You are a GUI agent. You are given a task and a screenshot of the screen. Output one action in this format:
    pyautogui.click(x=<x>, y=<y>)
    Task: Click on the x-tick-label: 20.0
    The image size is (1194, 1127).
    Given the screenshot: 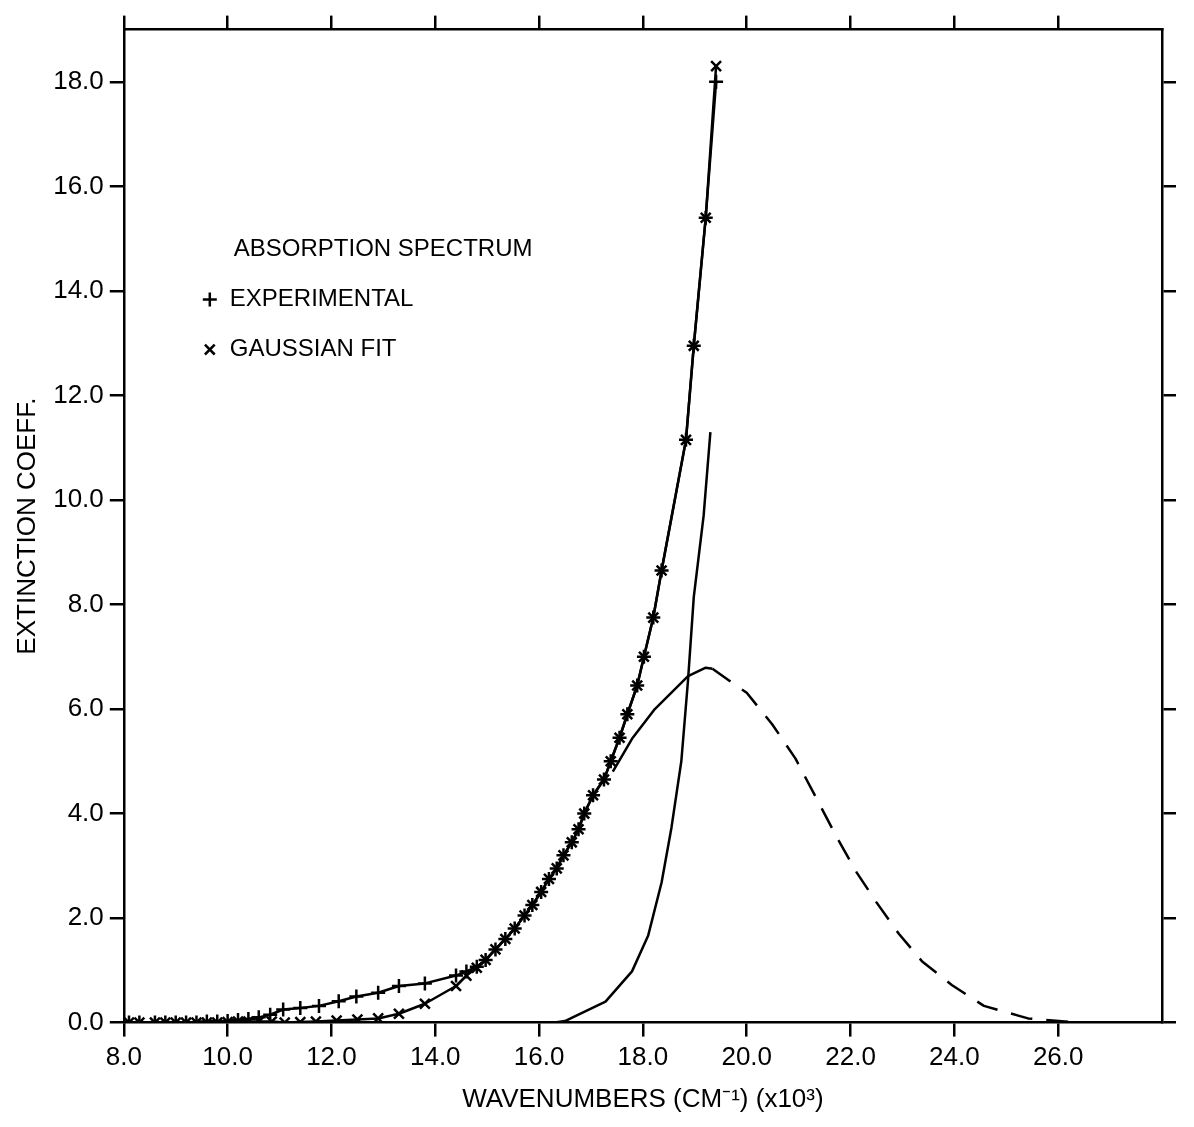 What is the action you would take?
    pyautogui.click(x=747, y=1056)
    